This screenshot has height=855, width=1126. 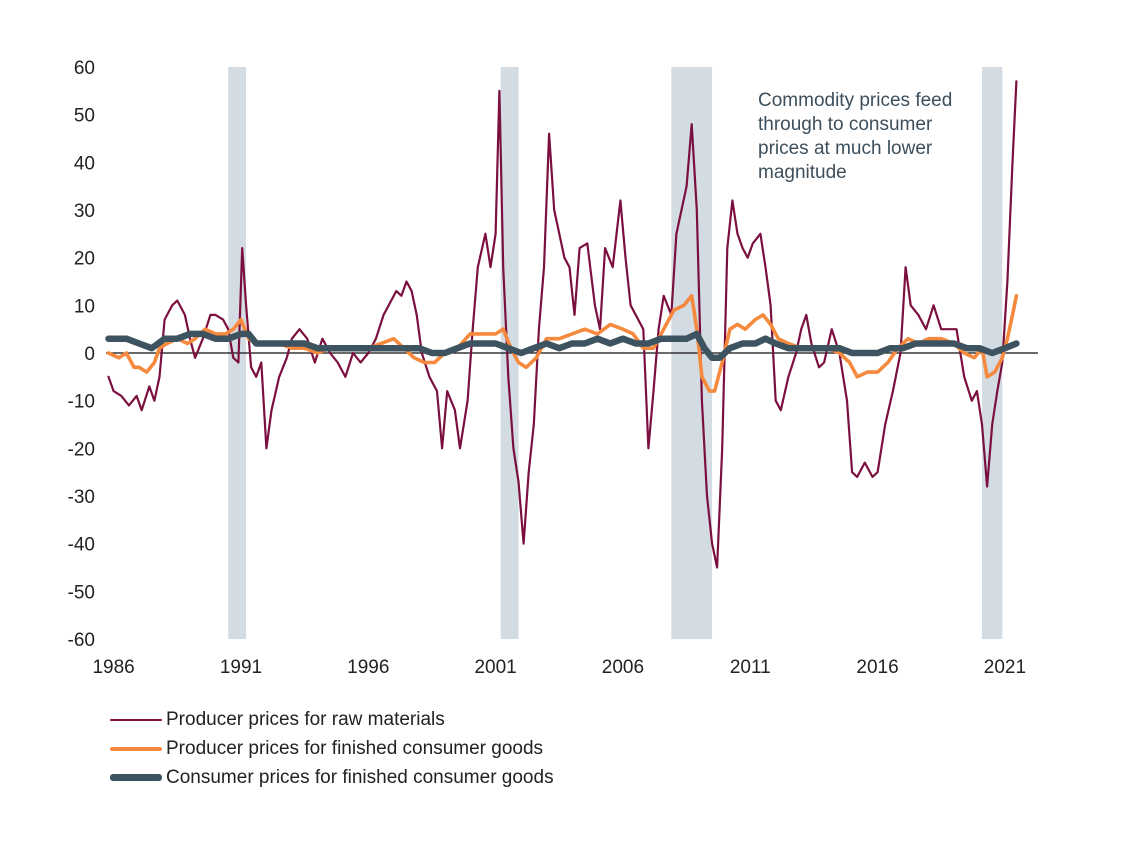 What do you see at coordinates (81, 354) in the screenshot?
I see `y-axis-tick-labels: 60 50 40 30 20 10 0 -10 -20 -30 -40 -50 -60` at bounding box center [81, 354].